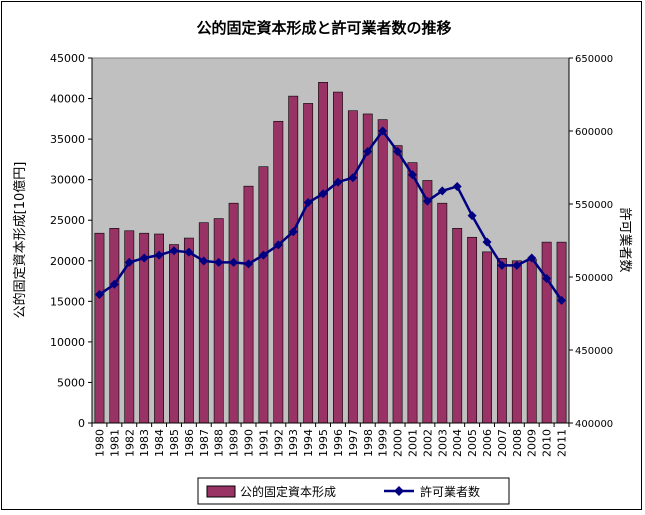  What do you see at coordinates (204, 261) in the screenshot?
I see `line-point-1987` at bounding box center [204, 261].